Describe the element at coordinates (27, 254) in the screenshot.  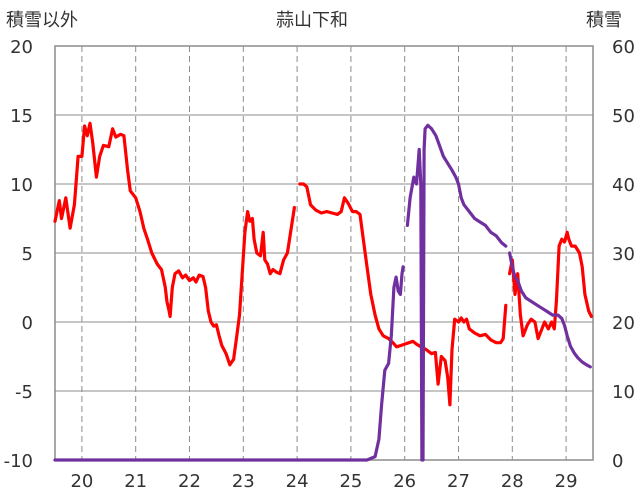
I see `y-left-tick-label: 5` at that location.